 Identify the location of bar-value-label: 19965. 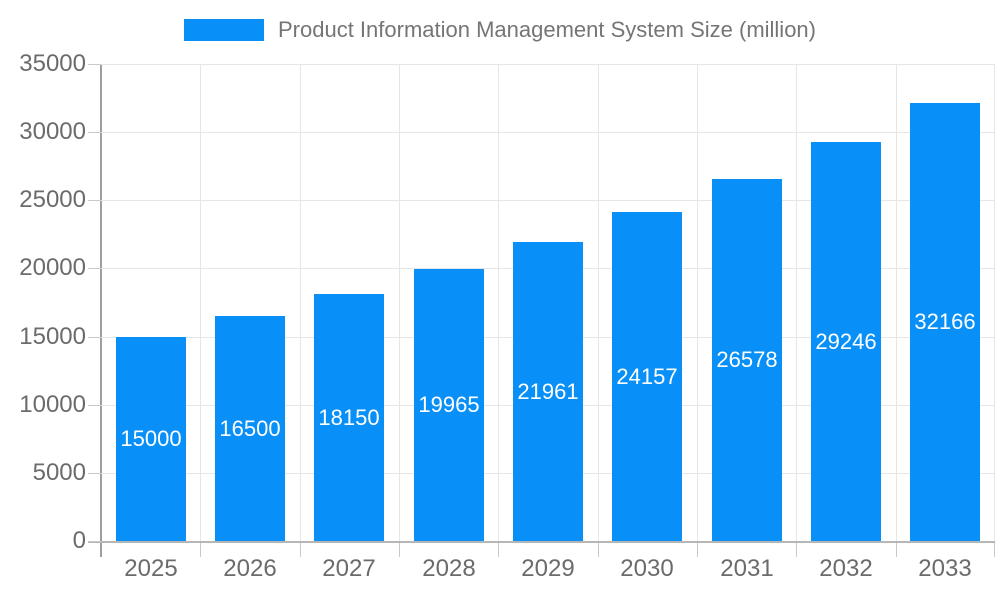
(449, 404).